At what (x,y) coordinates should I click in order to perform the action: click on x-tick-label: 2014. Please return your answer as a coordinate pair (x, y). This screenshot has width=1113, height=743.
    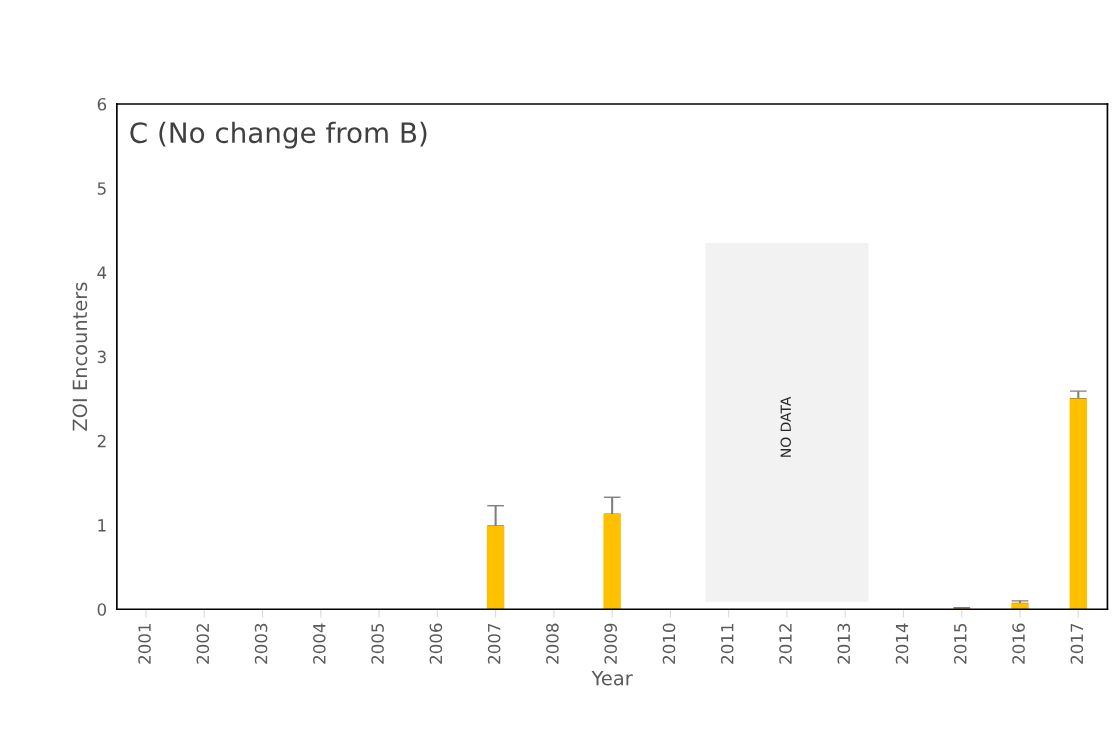
    Looking at the image, I should click on (902, 643).